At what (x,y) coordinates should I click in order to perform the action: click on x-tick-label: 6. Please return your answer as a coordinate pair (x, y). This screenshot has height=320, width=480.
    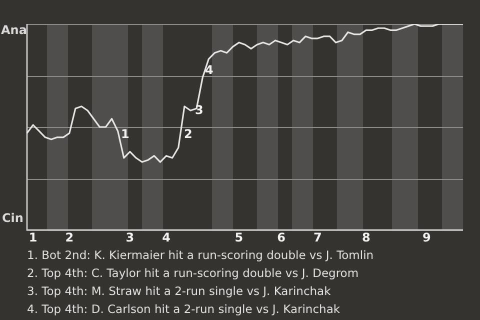
    Looking at the image, I should click on (281, 237).